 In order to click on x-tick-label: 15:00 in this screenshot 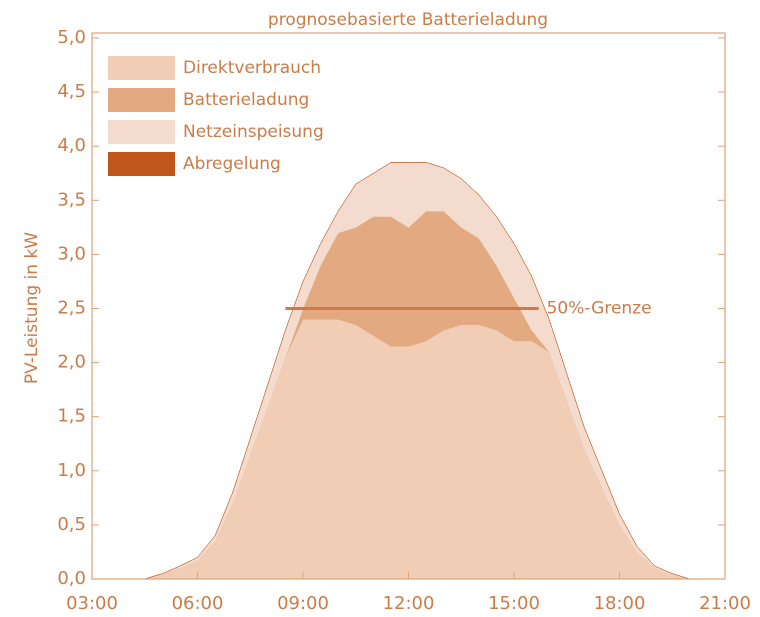, I will do `click(514, 603)`.